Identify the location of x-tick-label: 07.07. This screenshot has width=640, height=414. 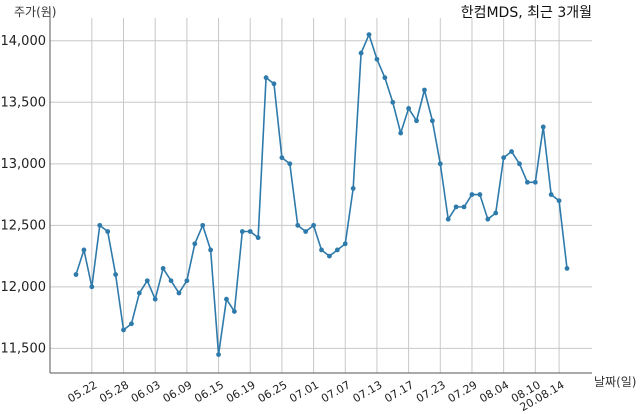
(336, 391).